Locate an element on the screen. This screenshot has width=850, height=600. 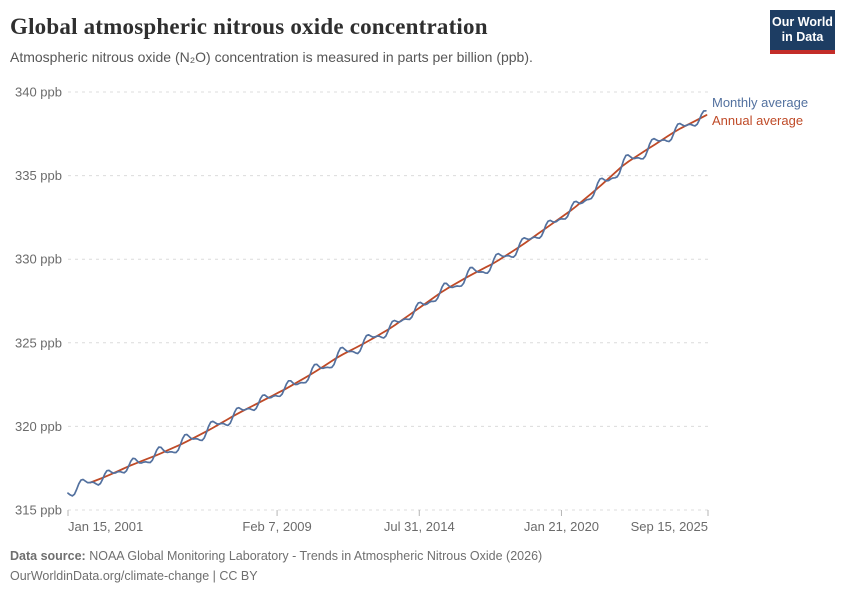
legend-item-monthly-average: Monthly average is located at coordinates (760, 102).